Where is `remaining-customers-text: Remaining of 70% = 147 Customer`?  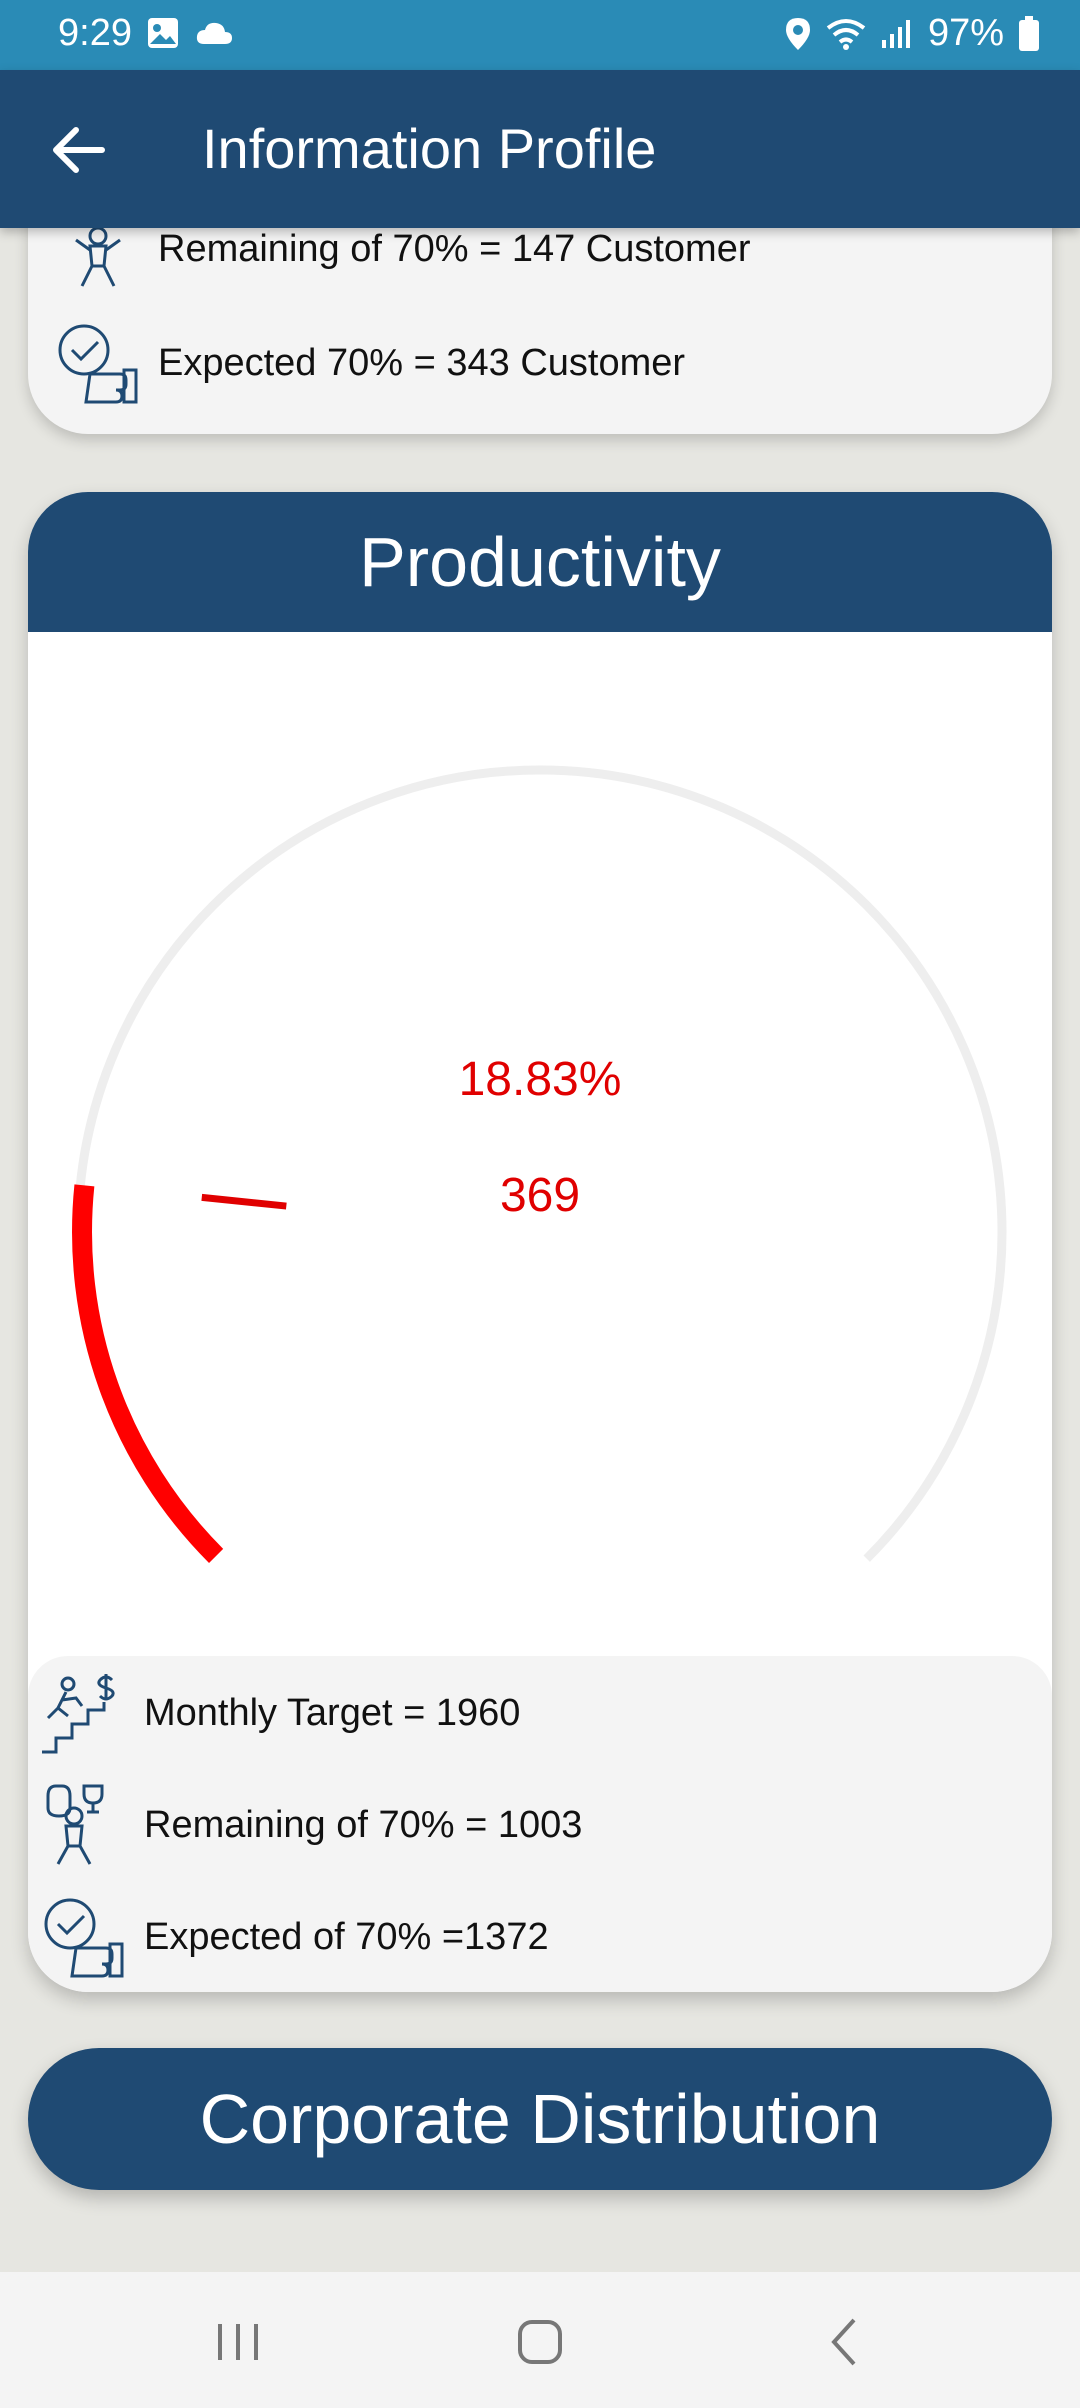 remaining-customers-text: Remaining of 70% = 147 Customer is located at coordinates (454, 248).